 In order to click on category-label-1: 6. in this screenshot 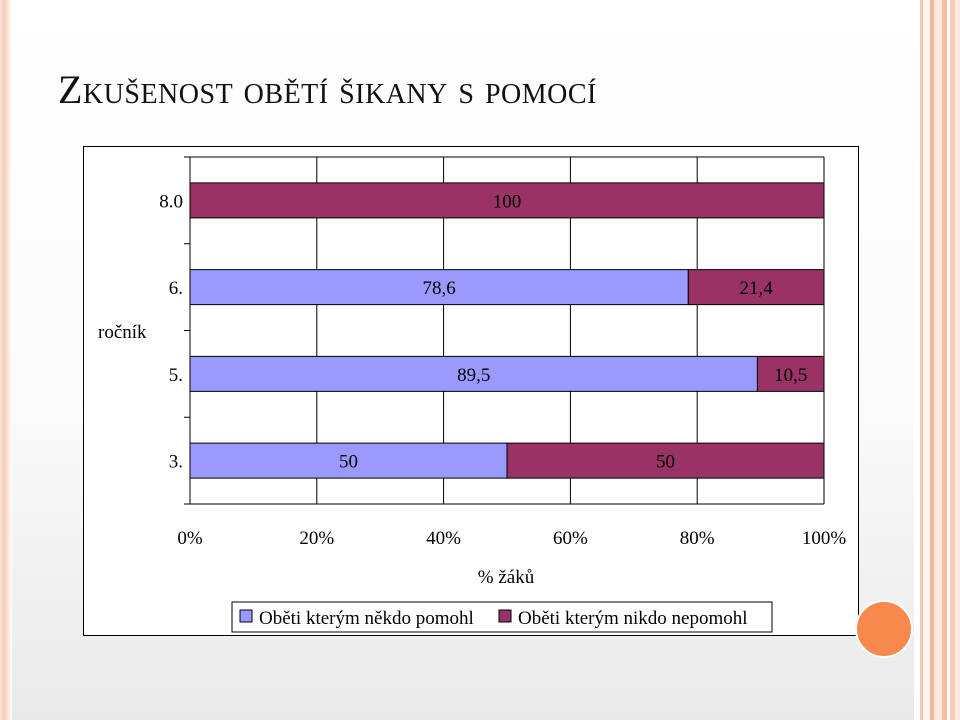, I will do `click(176, 288)`.